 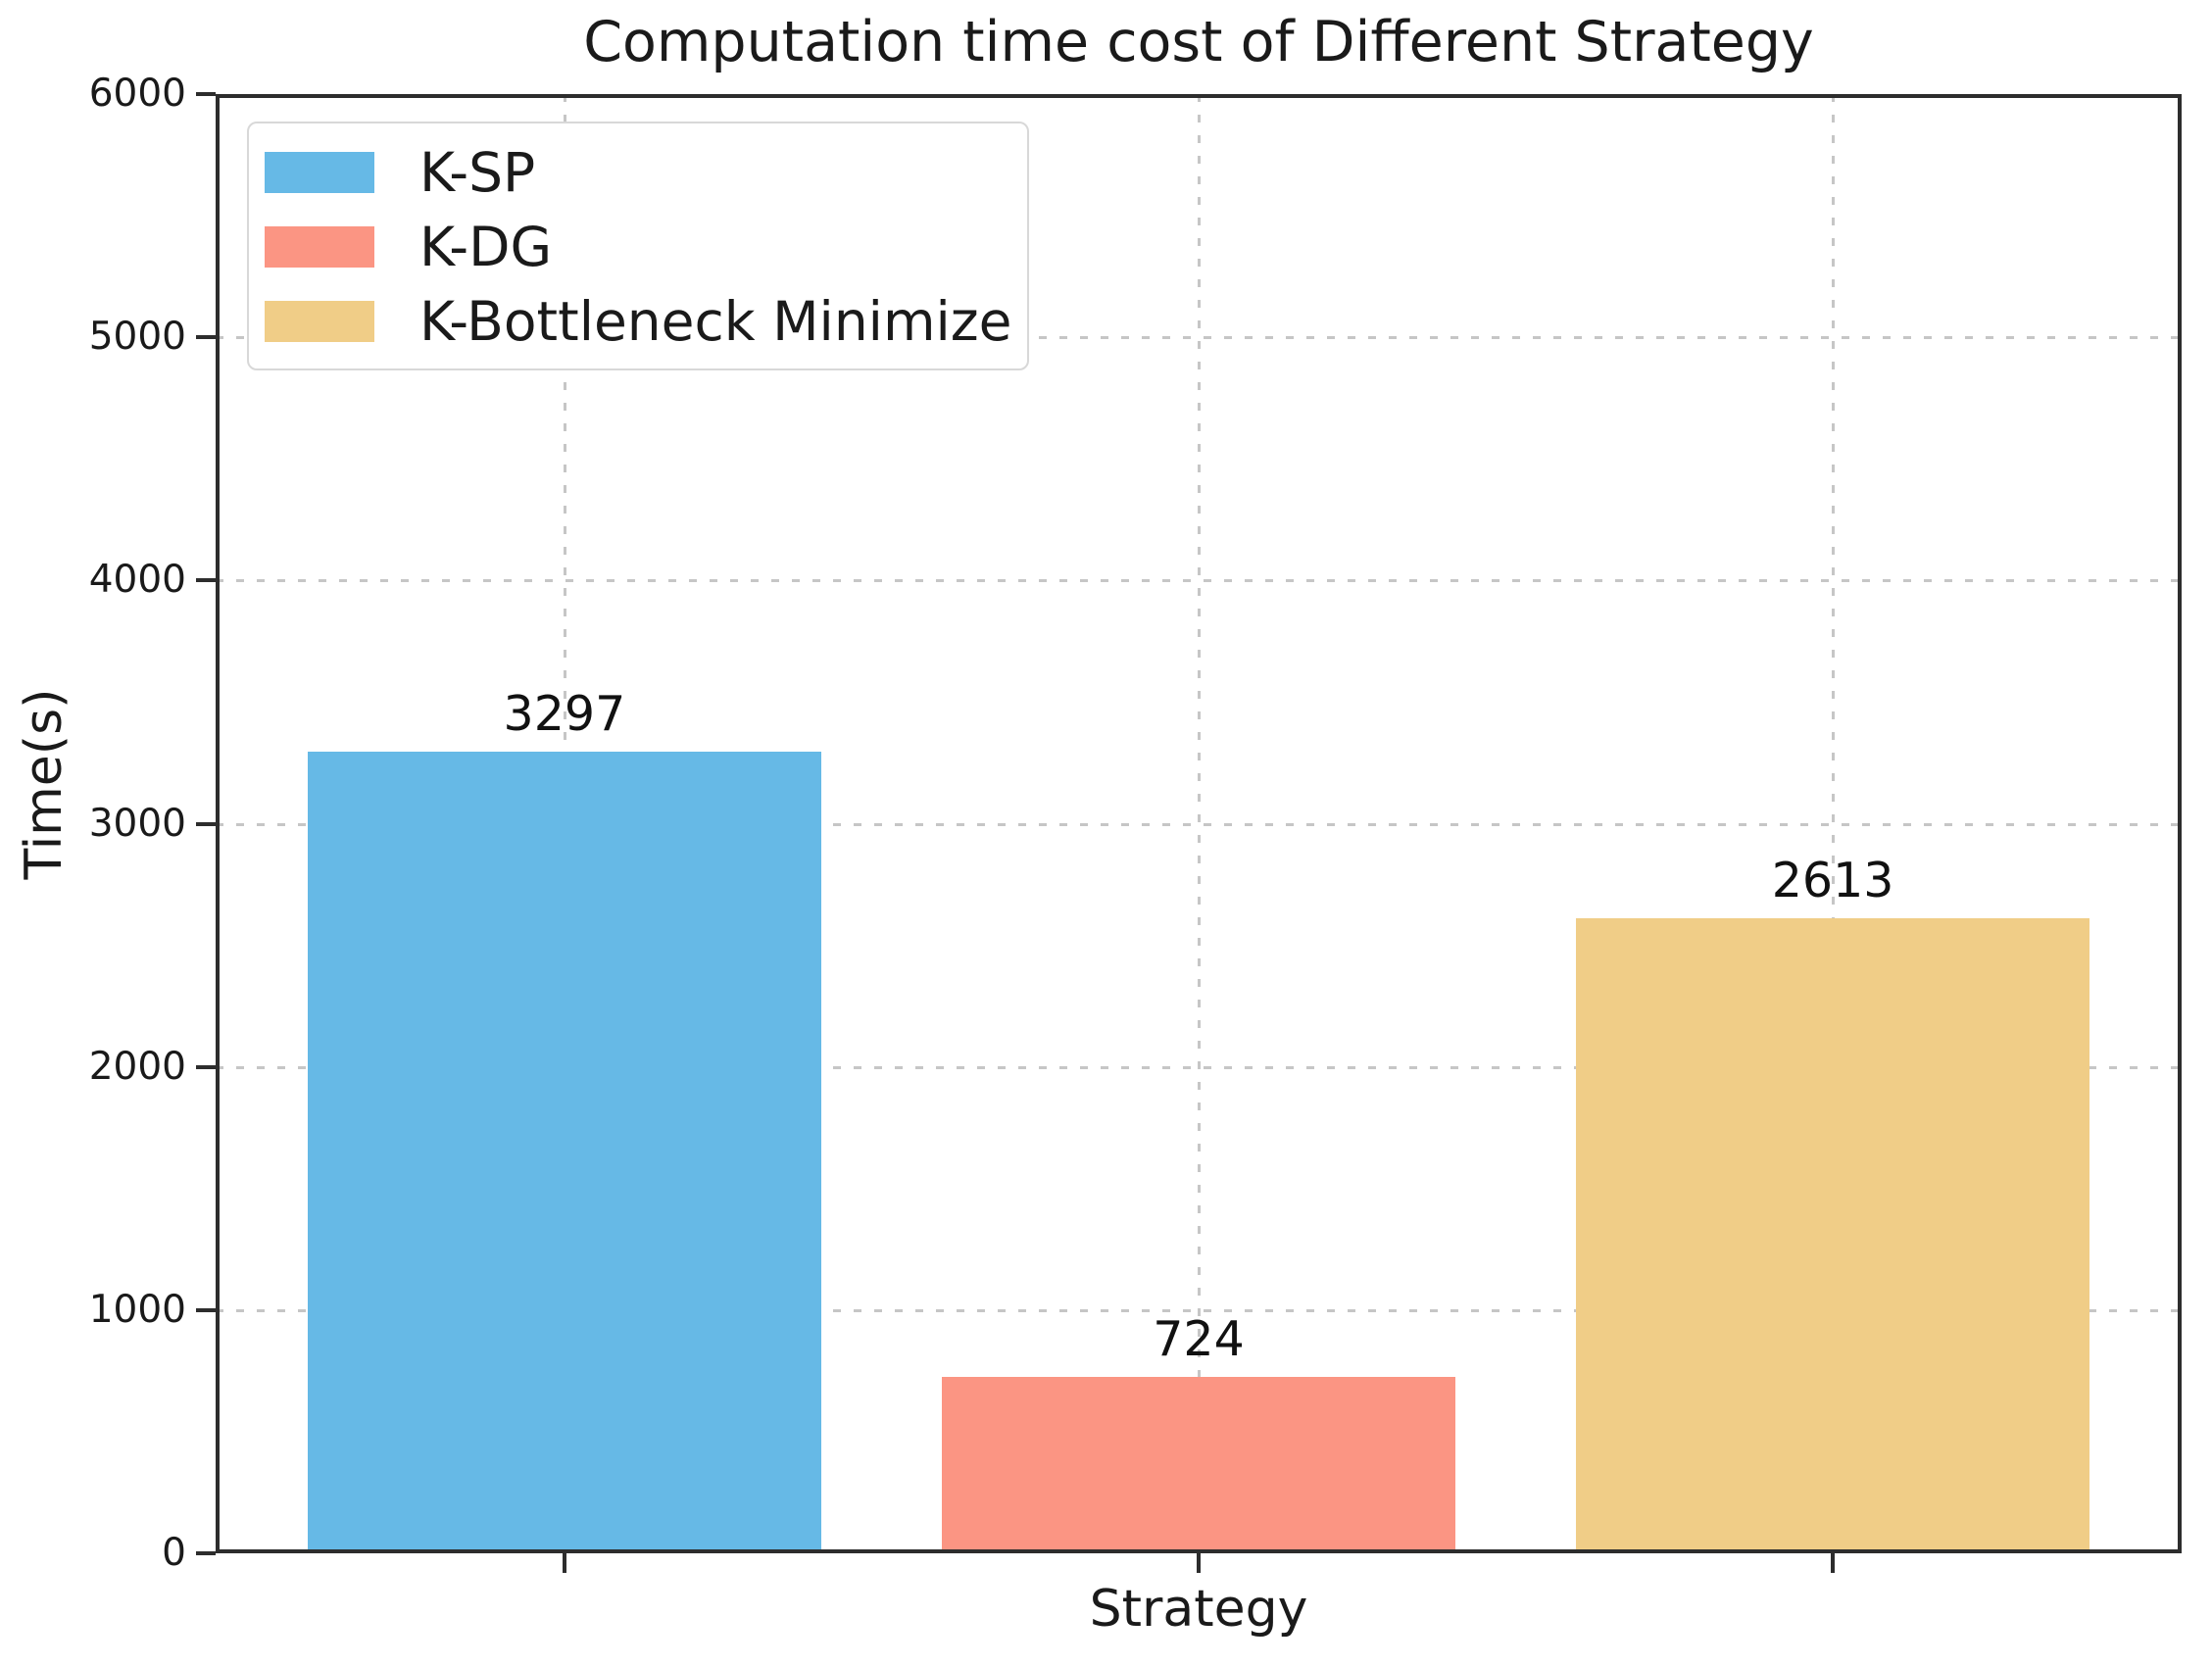 I want to click on legend-swatch-k-sp, so click(x=319, y=172).